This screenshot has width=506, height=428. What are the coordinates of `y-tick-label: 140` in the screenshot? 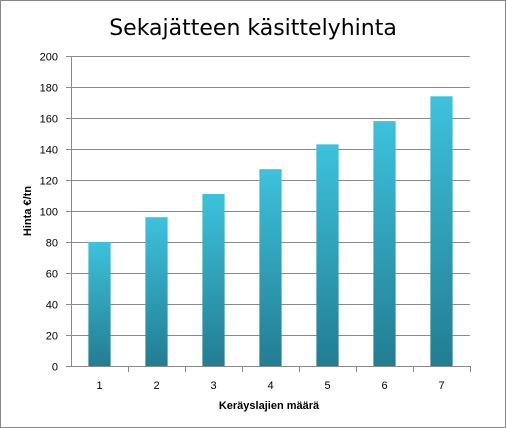 It's located at (49, 151).